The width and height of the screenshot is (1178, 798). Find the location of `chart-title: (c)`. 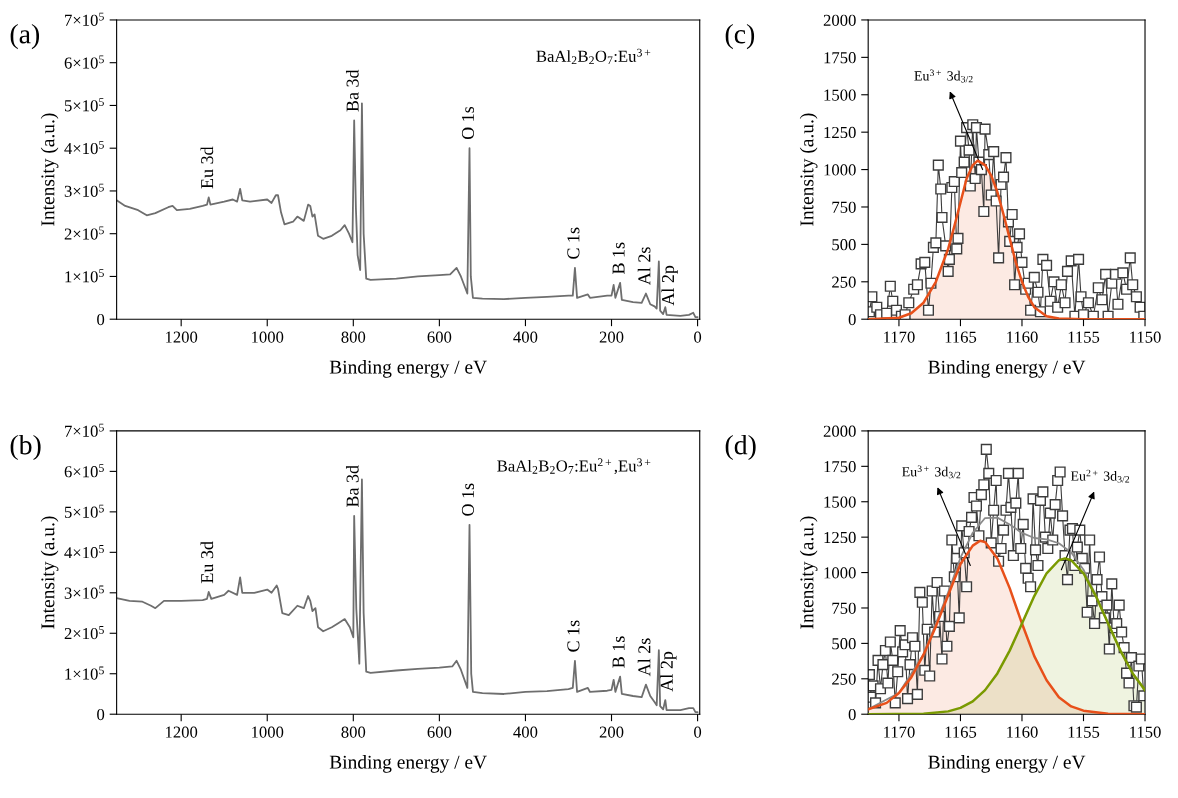

chart-title: (c) is located at coordinates (740, 36).